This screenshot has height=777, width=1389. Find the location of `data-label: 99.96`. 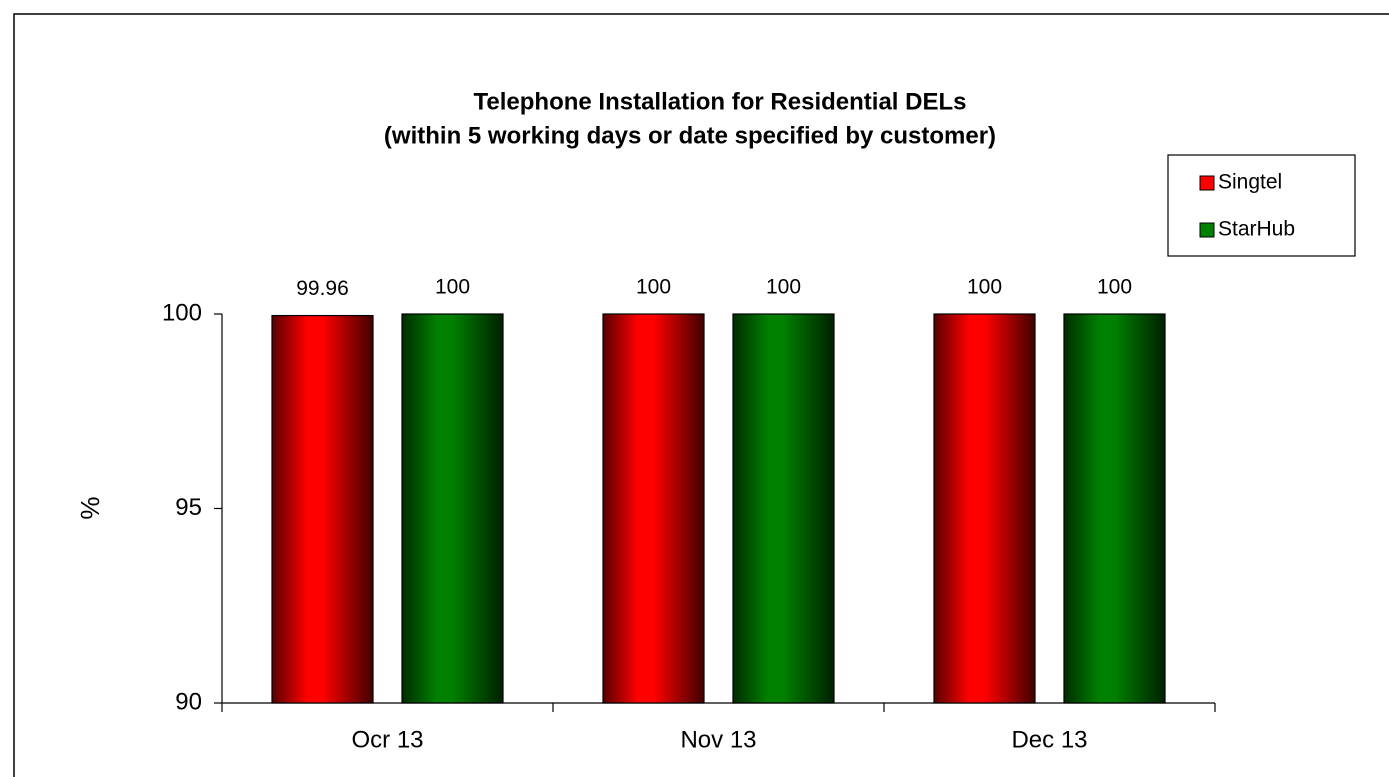

data-label: 99.96 is located at coordinates (322, 288).